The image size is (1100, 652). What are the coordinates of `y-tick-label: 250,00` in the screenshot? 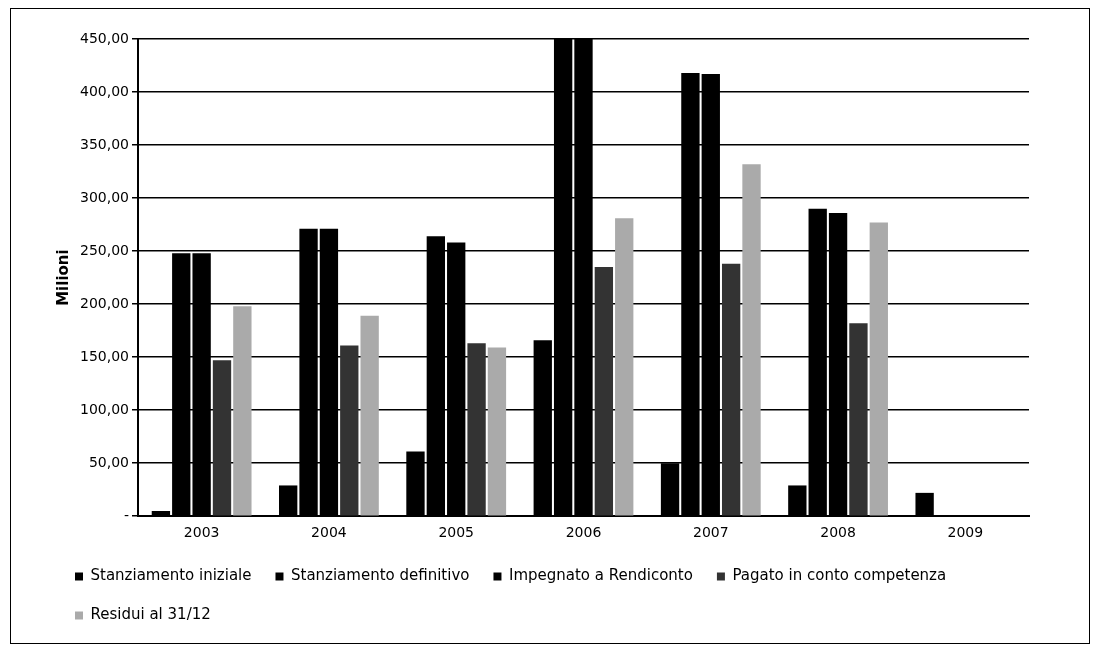 It's located at (104, 249).